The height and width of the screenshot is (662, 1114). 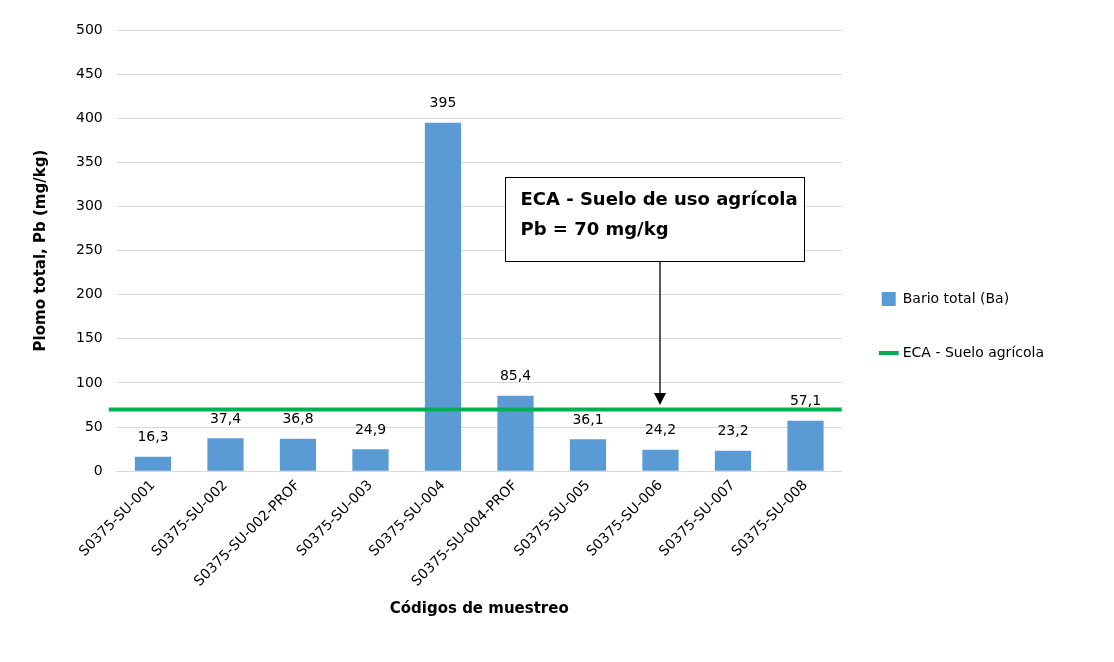 I want to click on y-axis-title: Plomo total, Pb (mg/kg), so click(x=39, y=250).